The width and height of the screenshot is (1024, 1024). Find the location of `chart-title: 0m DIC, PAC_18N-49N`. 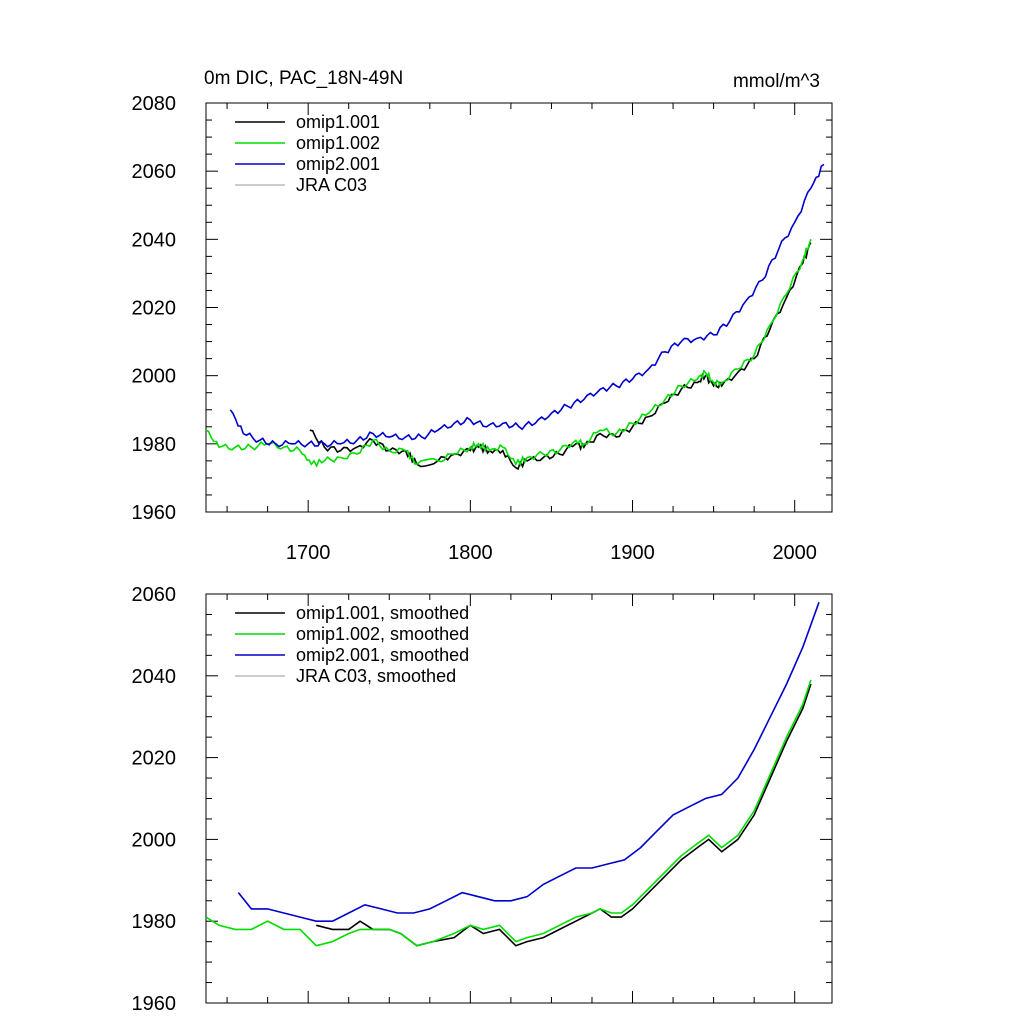

chart-title: 0m DIC, PAC_18N-49N is located at coordinates (303, 78).